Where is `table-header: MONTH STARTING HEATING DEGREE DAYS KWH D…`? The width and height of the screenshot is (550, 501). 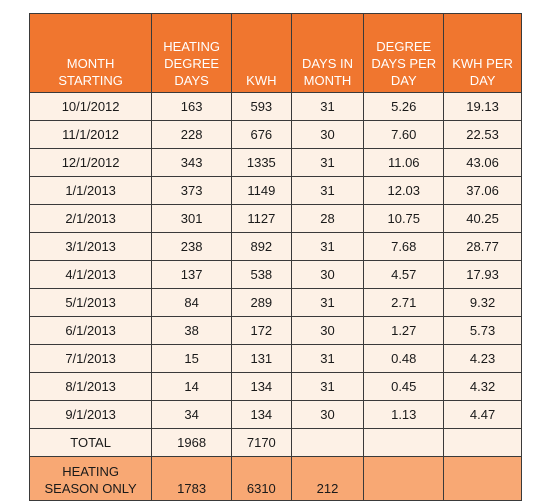
table-header: MONTH STARTING HEATING DEGREE DAYS KWH D… is located at coordinates (275, 53).